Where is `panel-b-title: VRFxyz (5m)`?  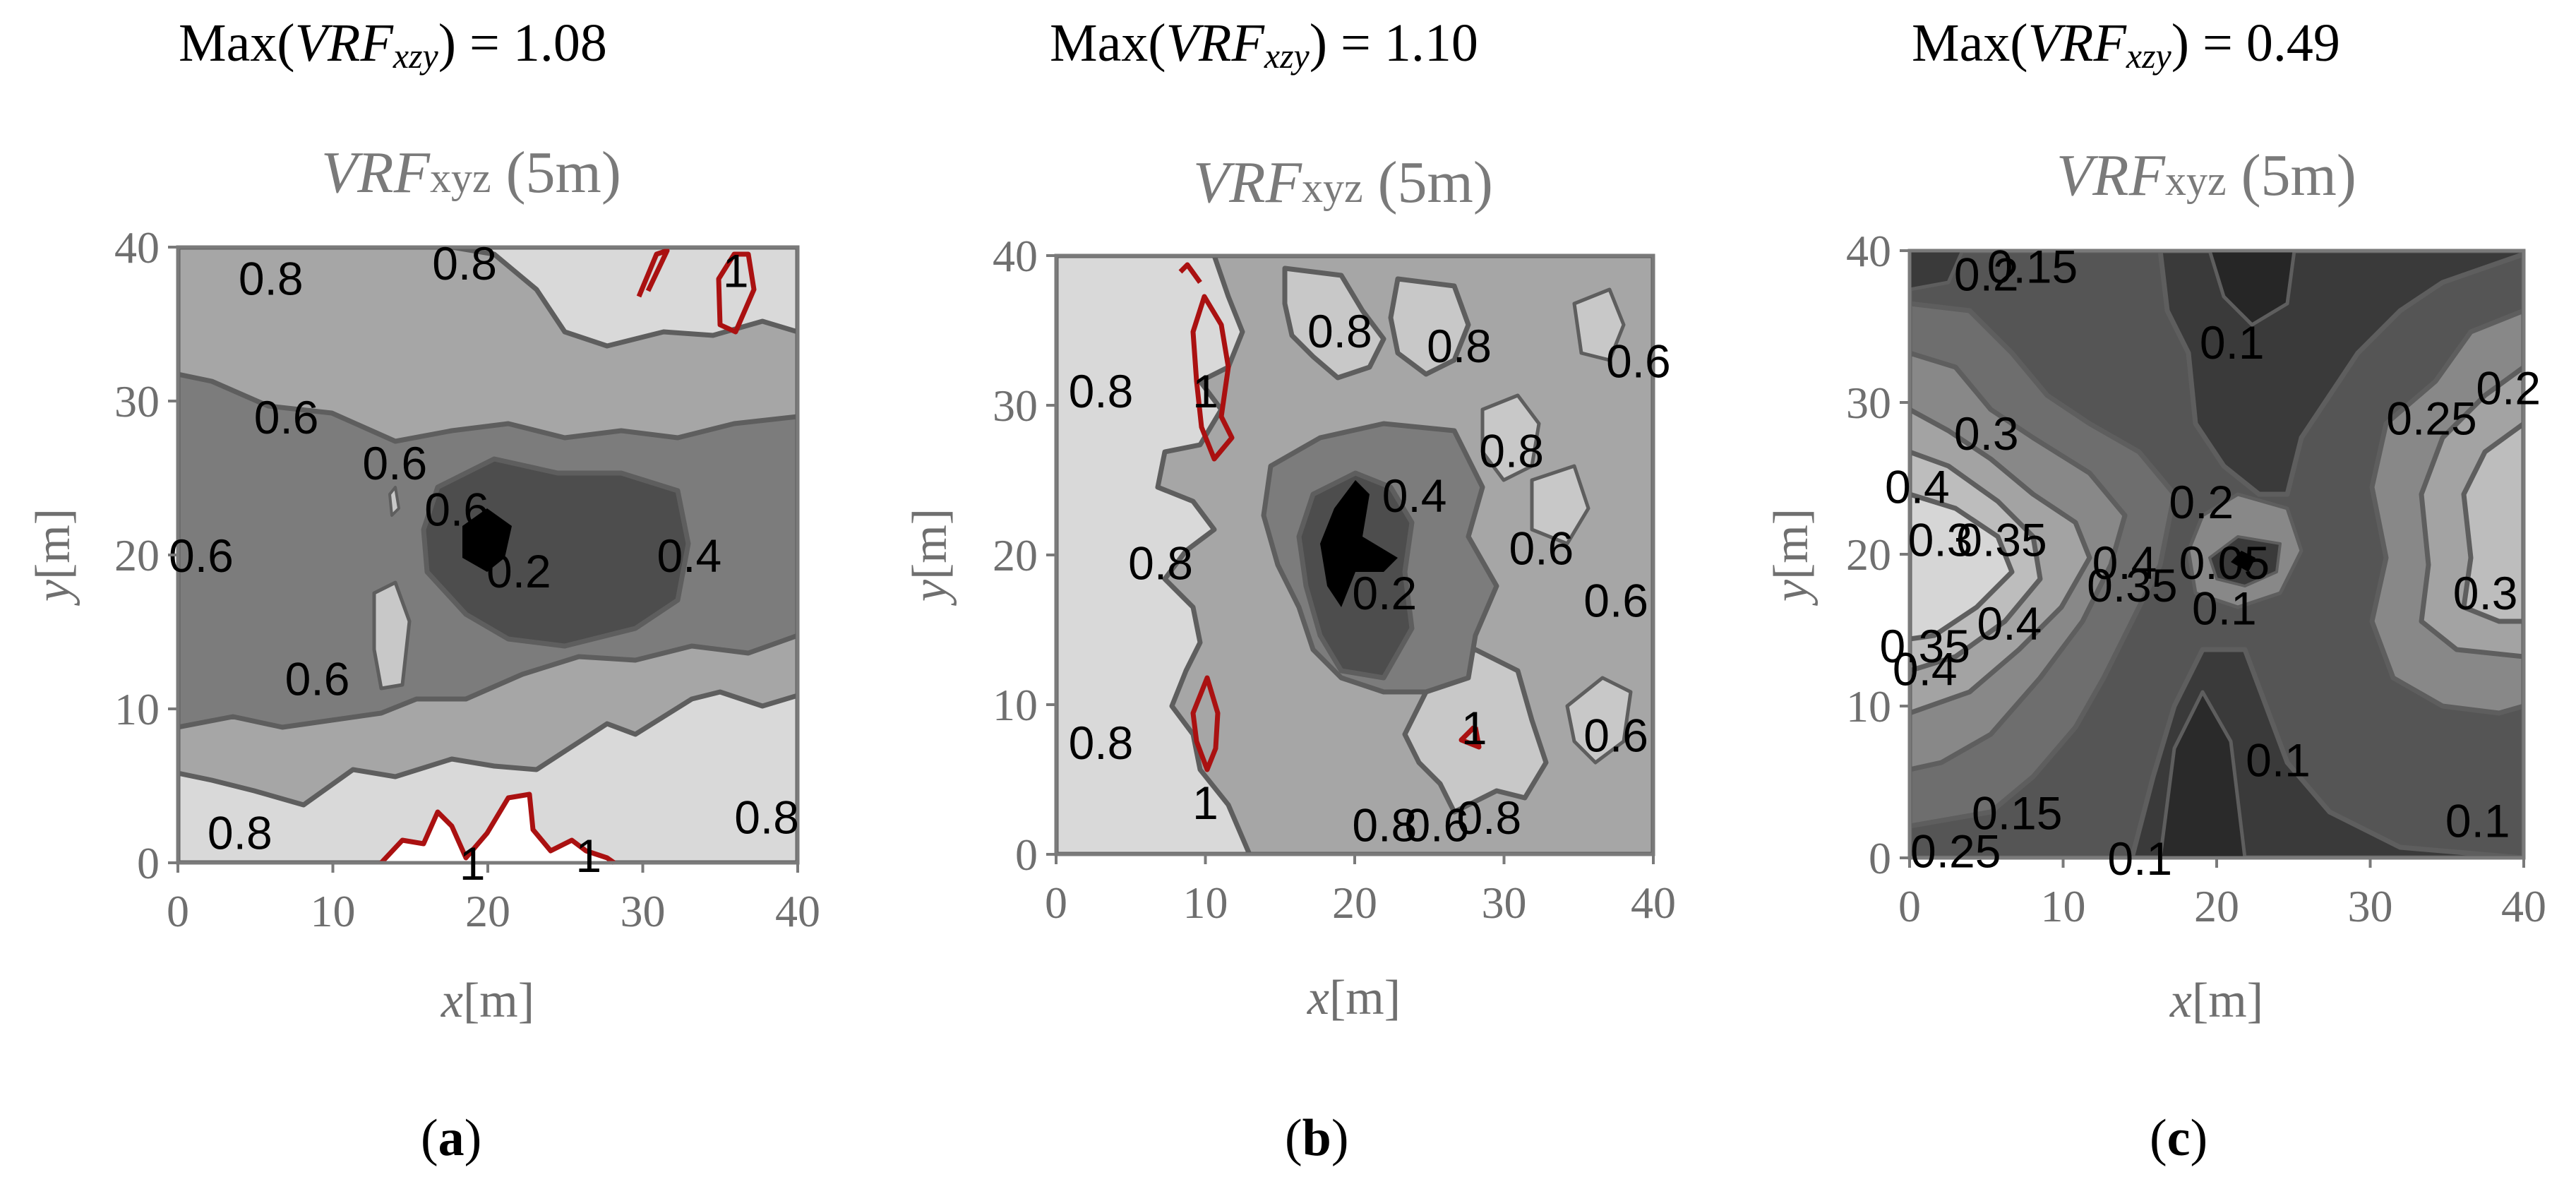
panel-b-title: VRFxyz (5m) is located at coordinates (1343, 182).